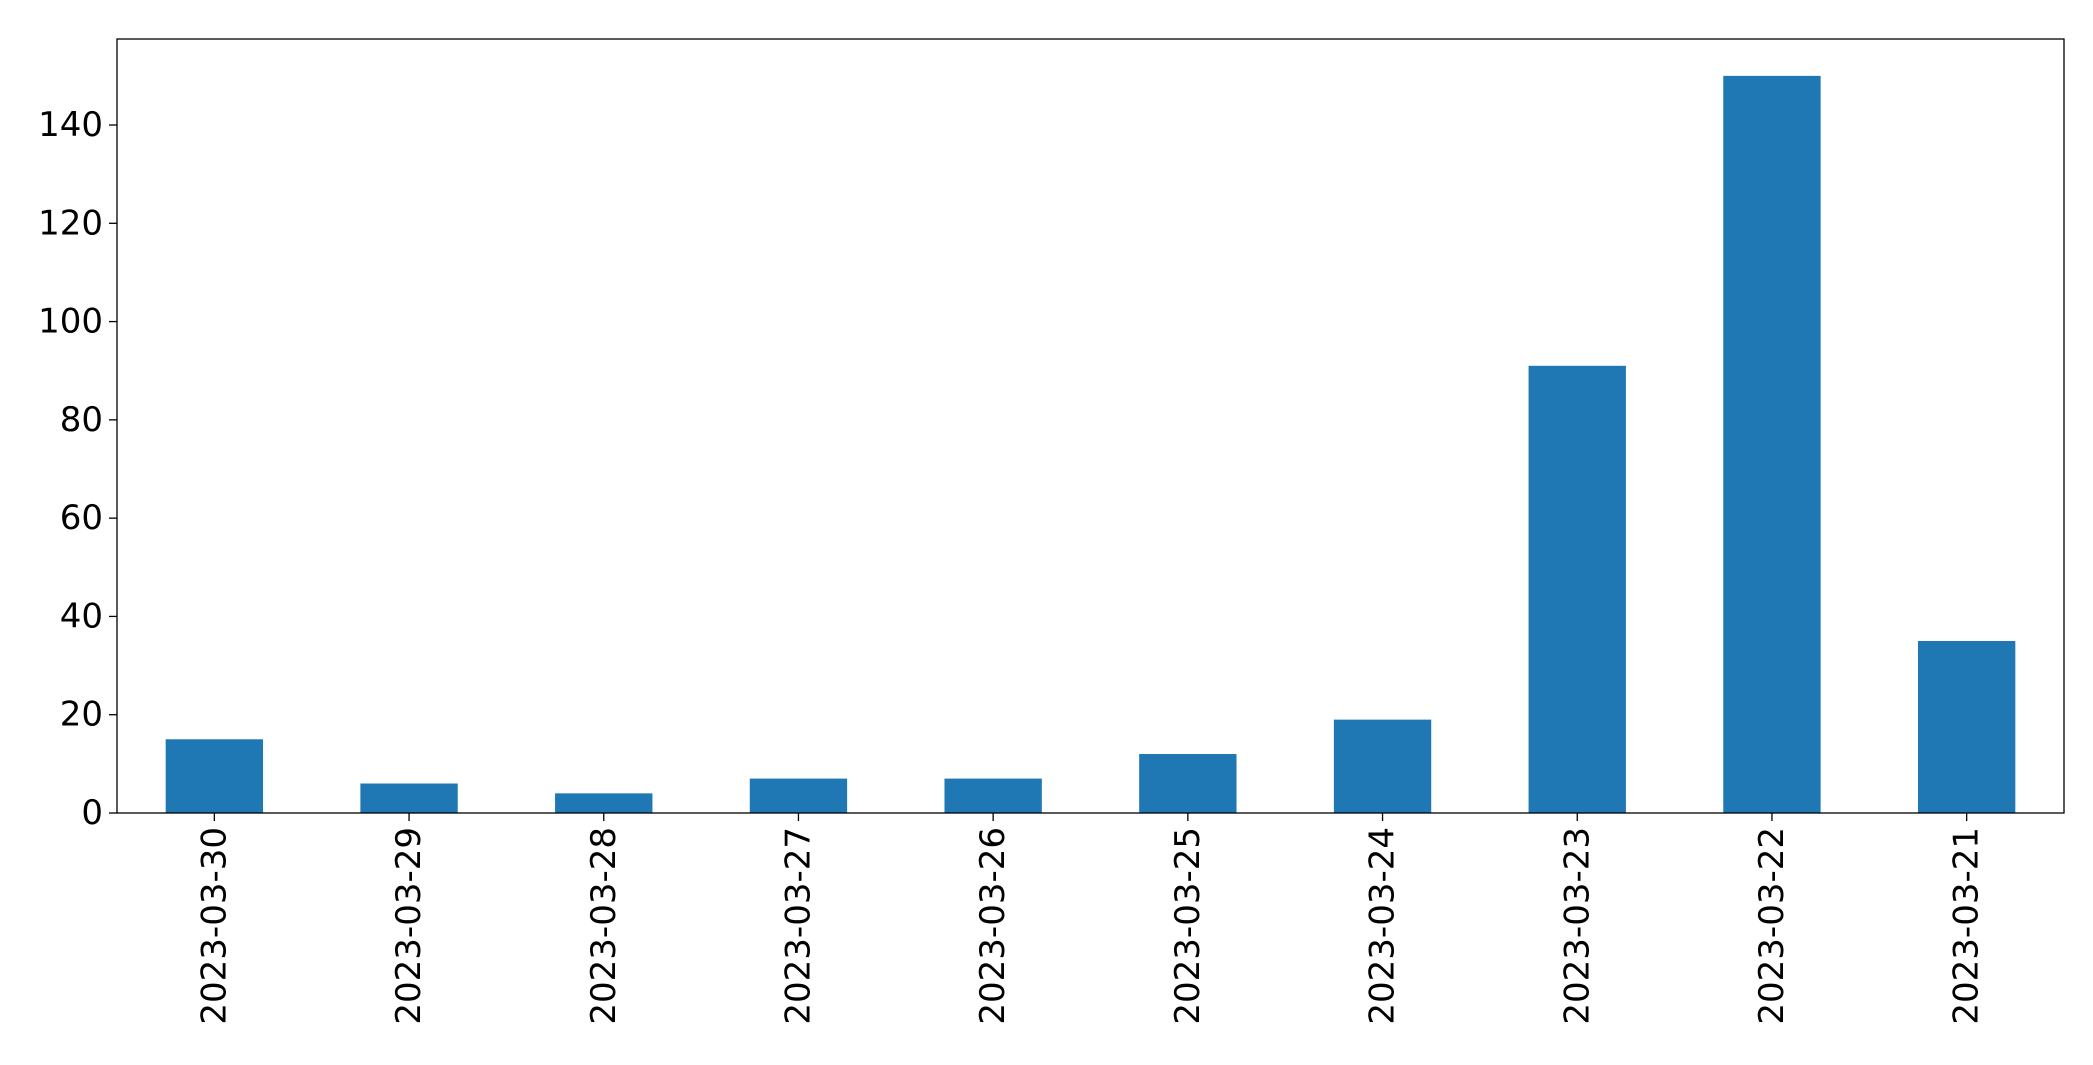  What do you see at coordinates (604, 926) in the screenshot?
I see `x-tick-label: 2023-03-28` at bounding box center [604, 926].